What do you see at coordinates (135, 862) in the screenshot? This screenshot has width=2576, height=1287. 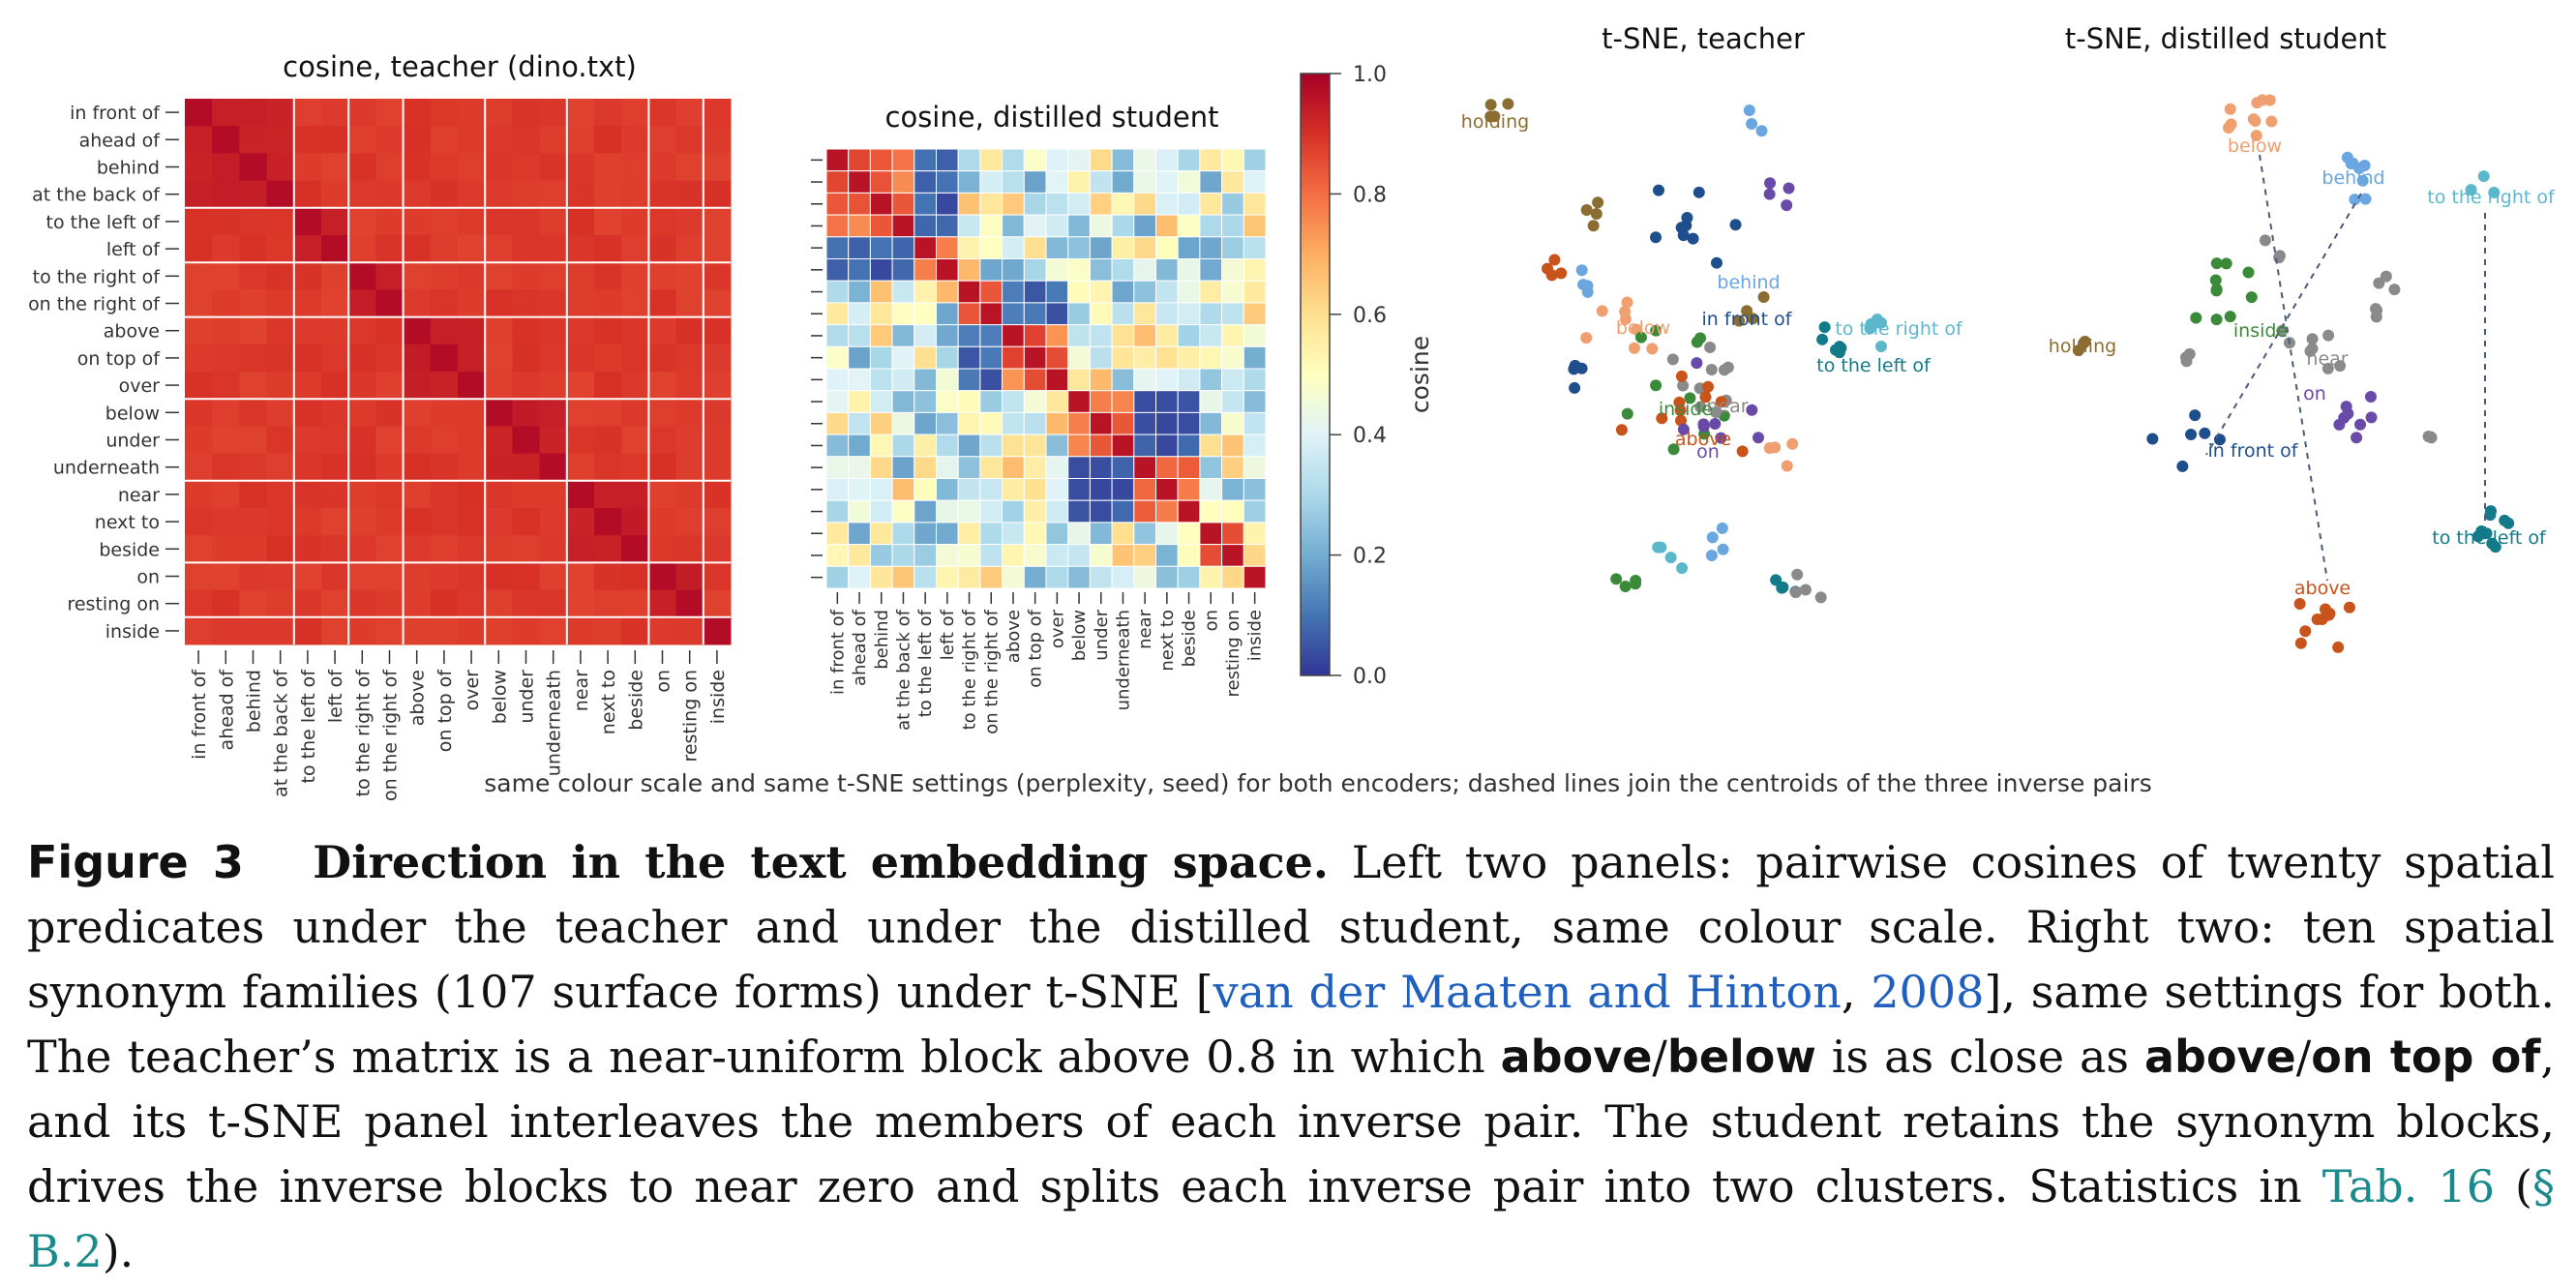 I see `figure-label: Figure 3` at bounding box center [135, 862].